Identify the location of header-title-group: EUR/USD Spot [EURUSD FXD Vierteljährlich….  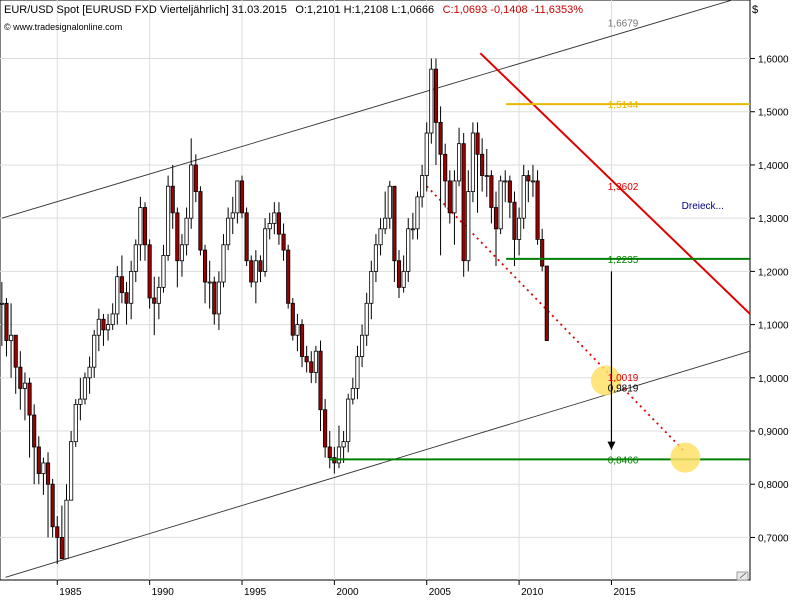
(293, 8).